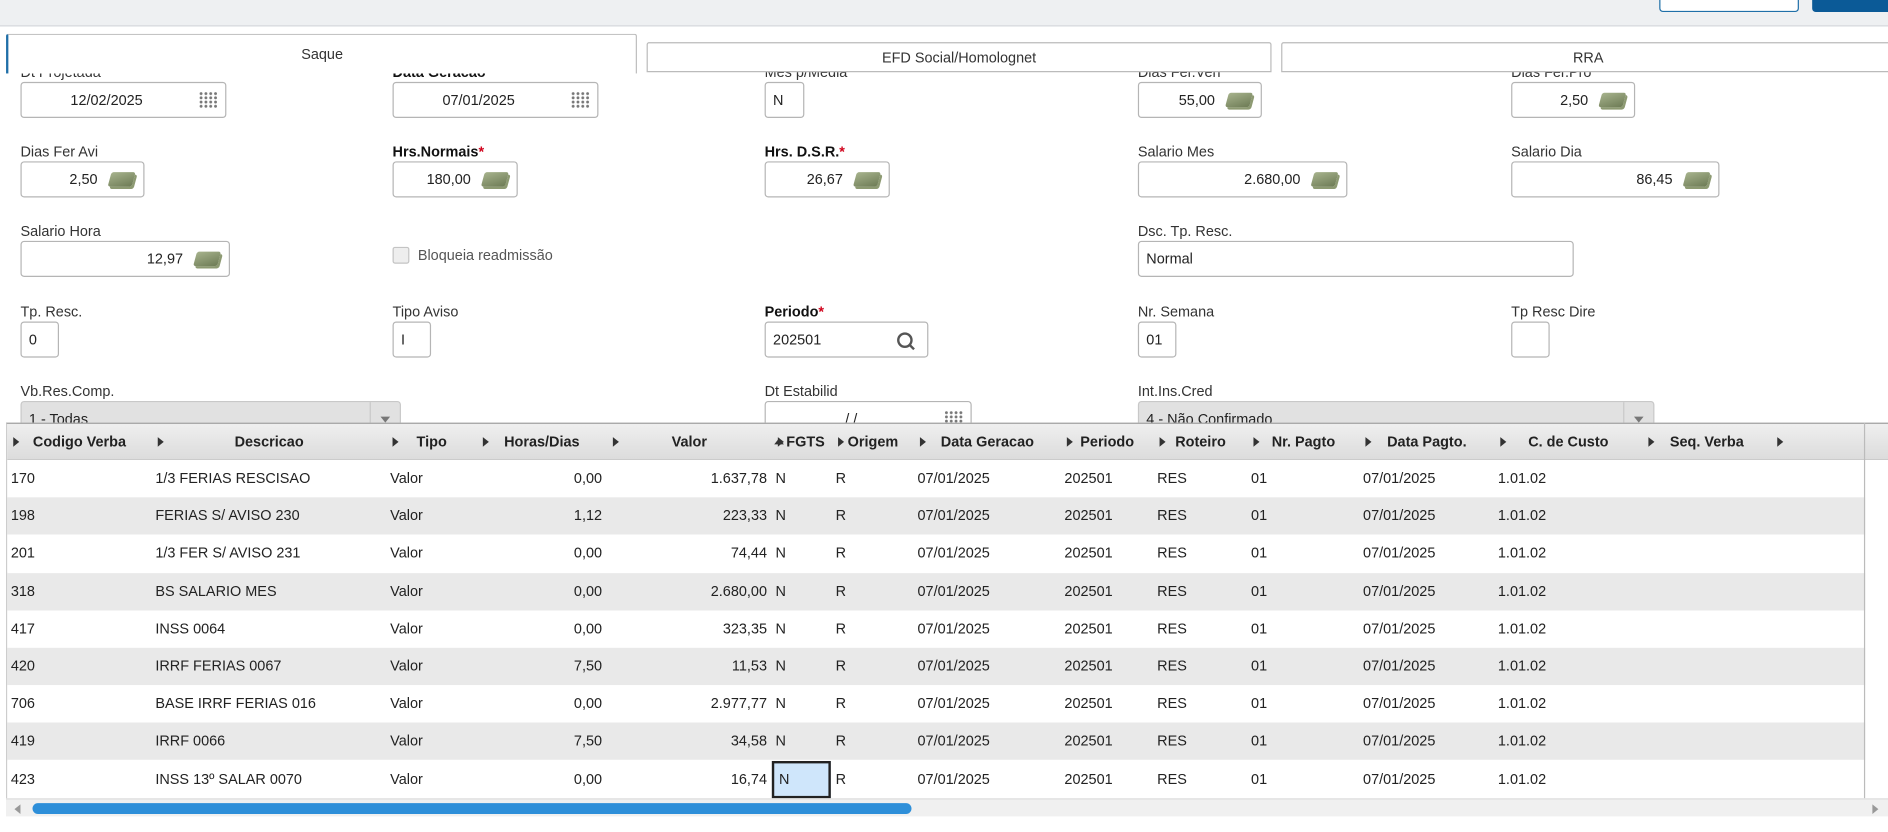  Describe the element at coordinates (17, 809) in the screenshot. I see `scroll-left` at that location.